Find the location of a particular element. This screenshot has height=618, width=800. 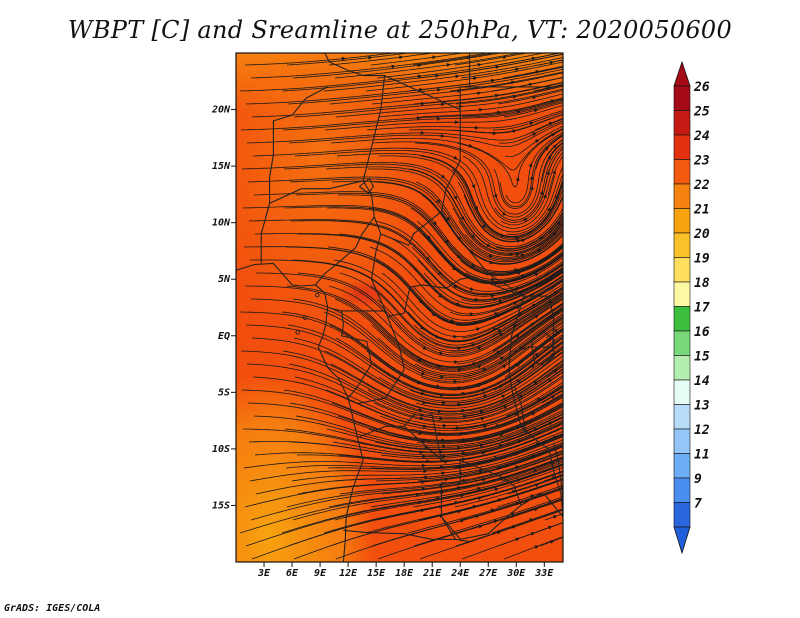

x-axis: 3E 6E 9E 12E 15E 18E 21E 24E 27E 30E 33E is located at coordinates (405, 570).